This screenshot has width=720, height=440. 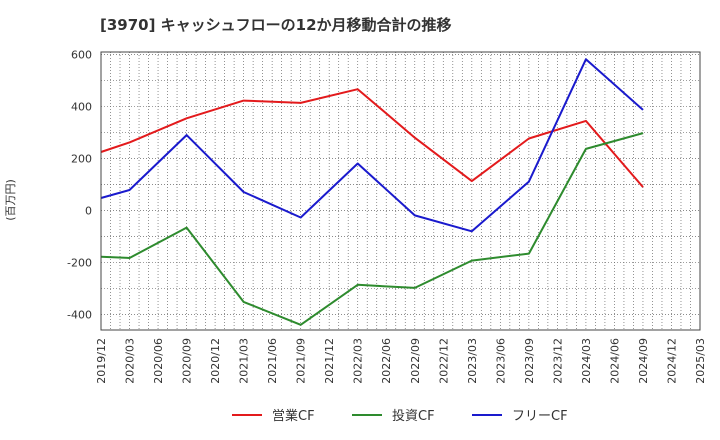 What do you see at coordinates (329, 361) in the screenshot?
I see `x-tick-label: 2021/12` at bounding box center [329, 361].